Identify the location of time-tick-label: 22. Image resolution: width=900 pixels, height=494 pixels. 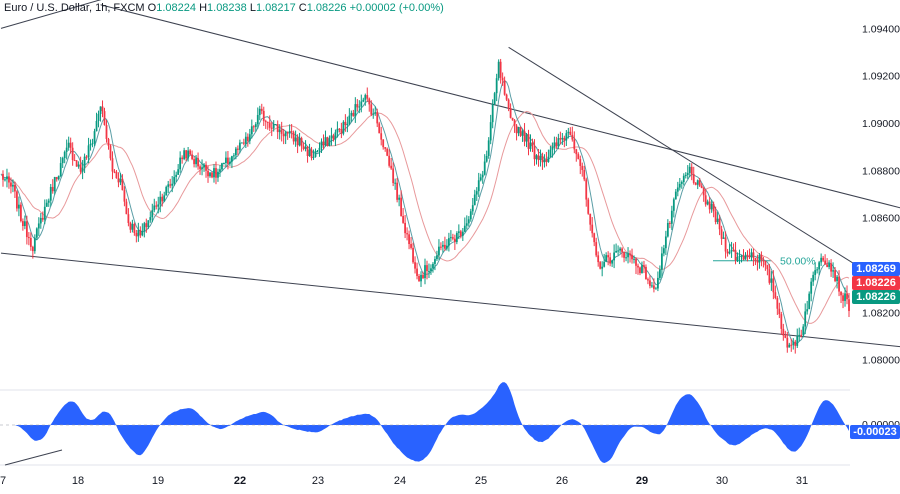
(240, 481).